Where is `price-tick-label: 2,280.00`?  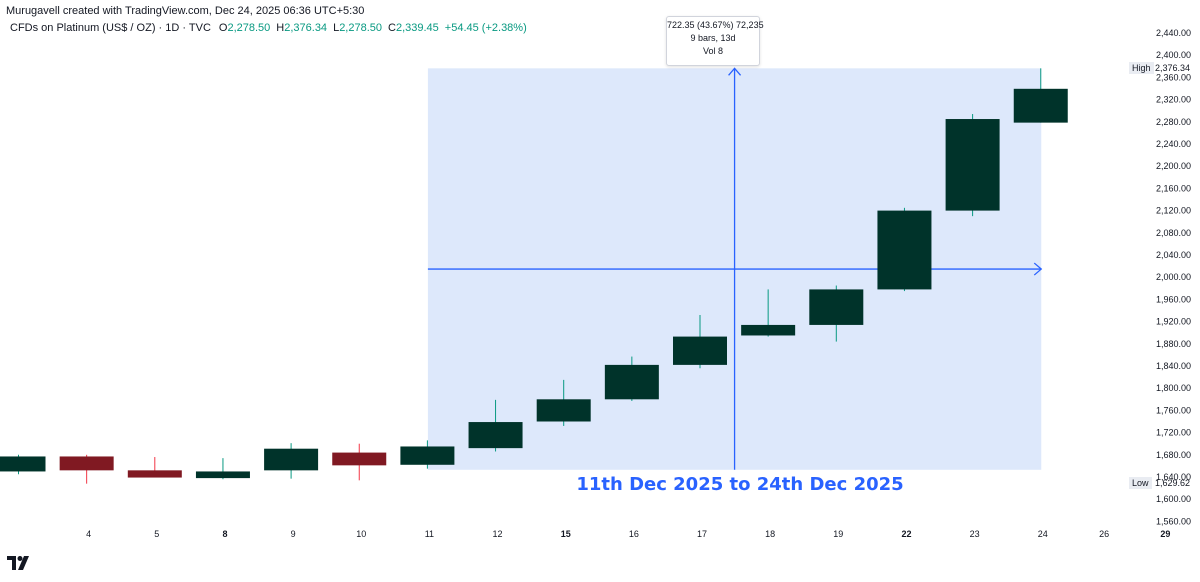
price-tick-label: 2,280.00 is located at coordinates (1173, 122).